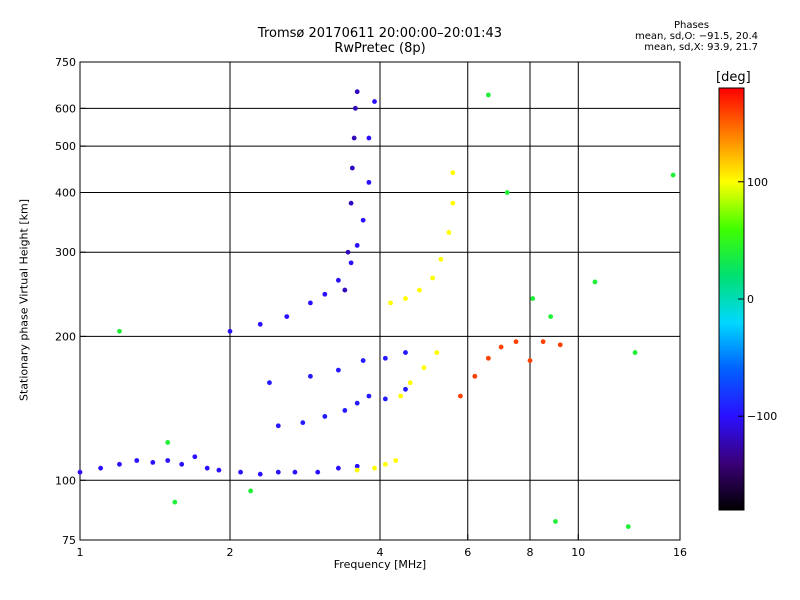  I want to click on y-axis-label: Stationary phase Virtual Height [km], so click(24, 300).